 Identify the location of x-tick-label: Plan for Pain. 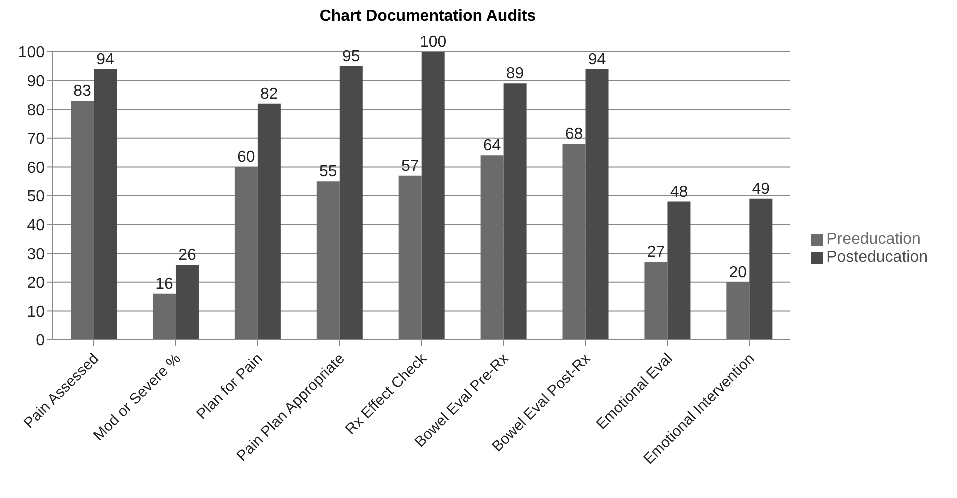
(230, 387).